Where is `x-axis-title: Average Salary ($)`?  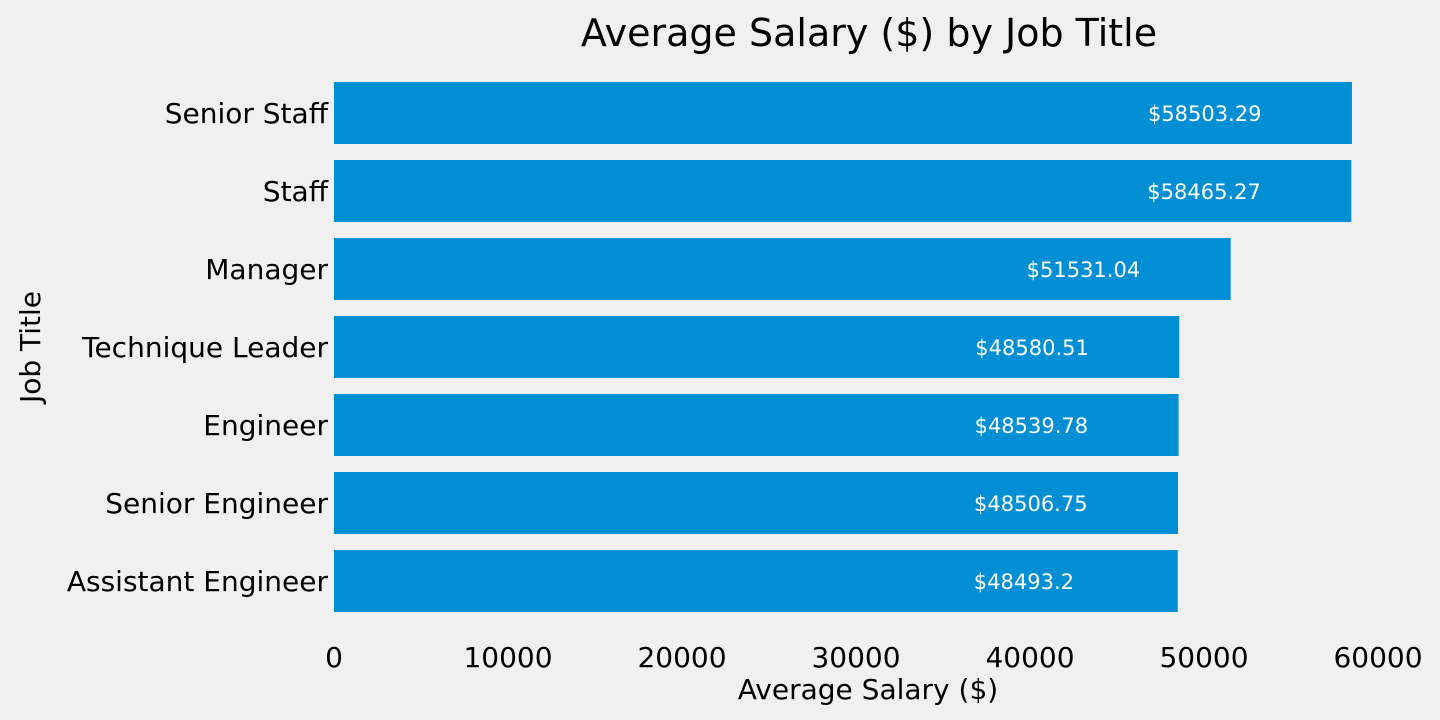 x-axis-title: Average Salary ($) is located at coordinates (868, 689).